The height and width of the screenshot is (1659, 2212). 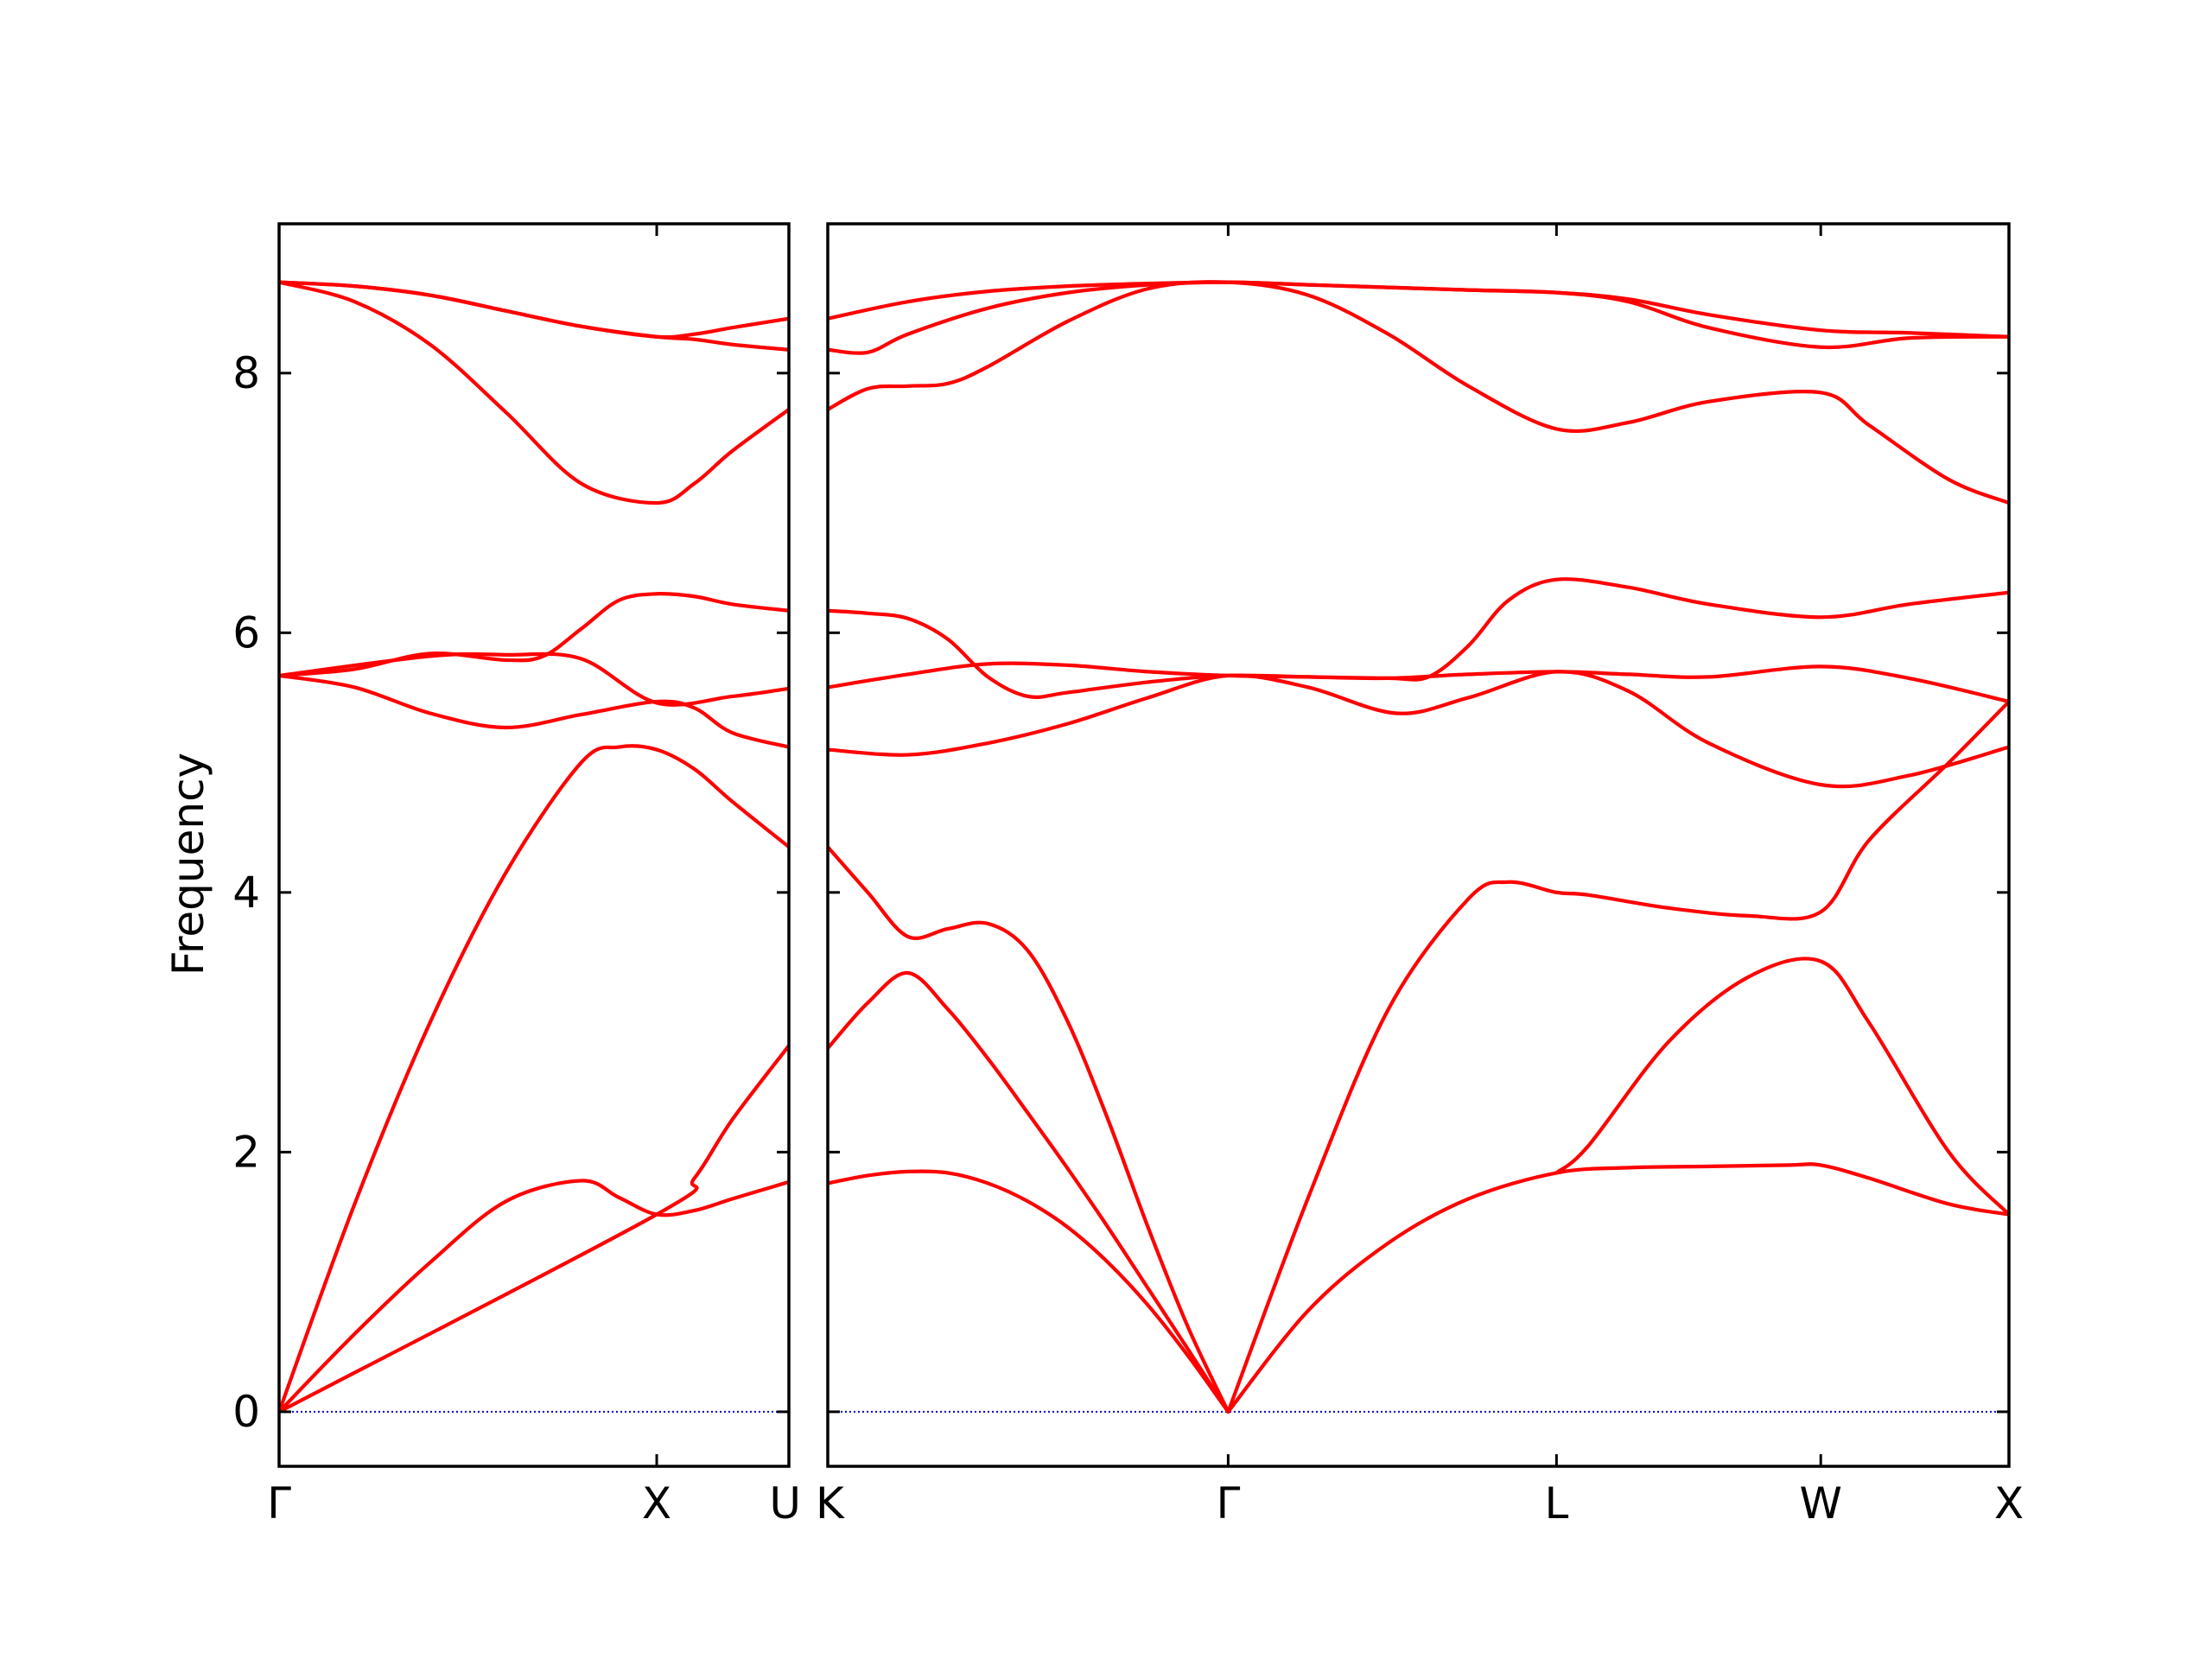 What do you see at coordinates (1820, 1503) in the screenshot?
I see `x-tick-label: W` at bounding box center [1820, 1503].